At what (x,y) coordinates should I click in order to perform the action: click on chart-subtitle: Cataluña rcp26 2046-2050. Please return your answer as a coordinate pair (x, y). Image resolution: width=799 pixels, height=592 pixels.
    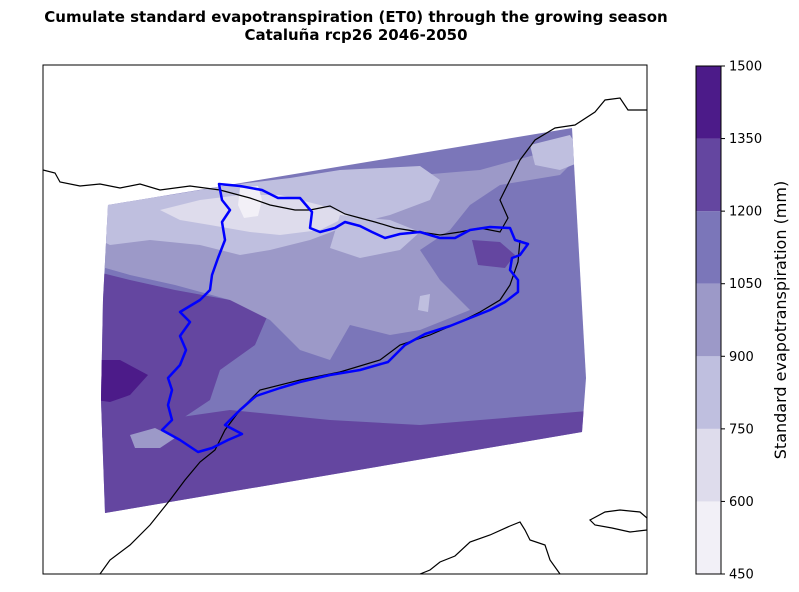
    Looking at the image, I should click on (356, 35).